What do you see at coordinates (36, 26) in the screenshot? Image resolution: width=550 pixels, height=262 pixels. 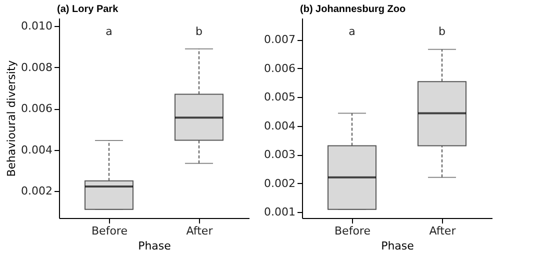 I see `y-tick-label: 0.010` at bounding box center [36, 26].